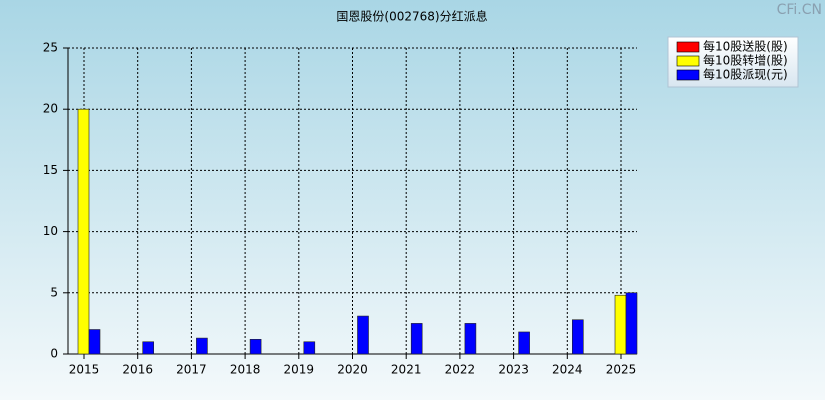 This screenshot has height=400, width=825. Describe the element at coordinates (137, 370) in the screenshot. I see `x-tick-label: 2016` at that location.